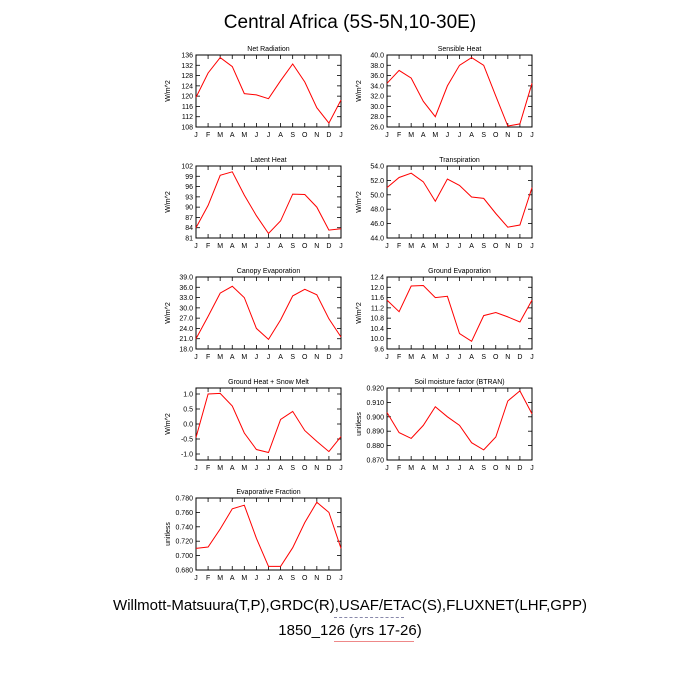 This screenshot has height=700, width=700. Describe the element at coordinates (244, 357) in the screenshot. I see `panel-5-xtick-label: M` at that location.